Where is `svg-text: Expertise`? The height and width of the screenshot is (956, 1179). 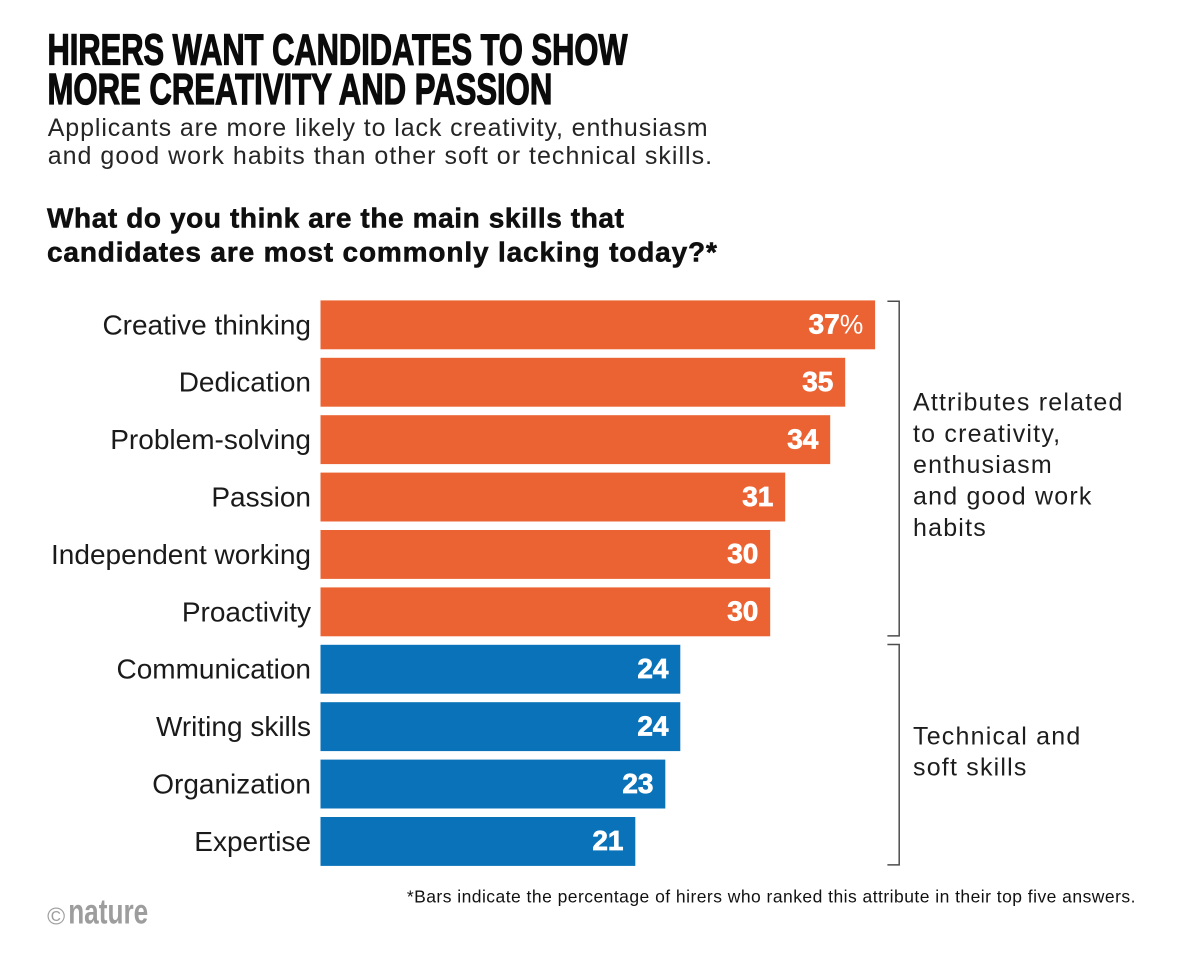 svg-text: Expertise is located at coordinates (252, 841).